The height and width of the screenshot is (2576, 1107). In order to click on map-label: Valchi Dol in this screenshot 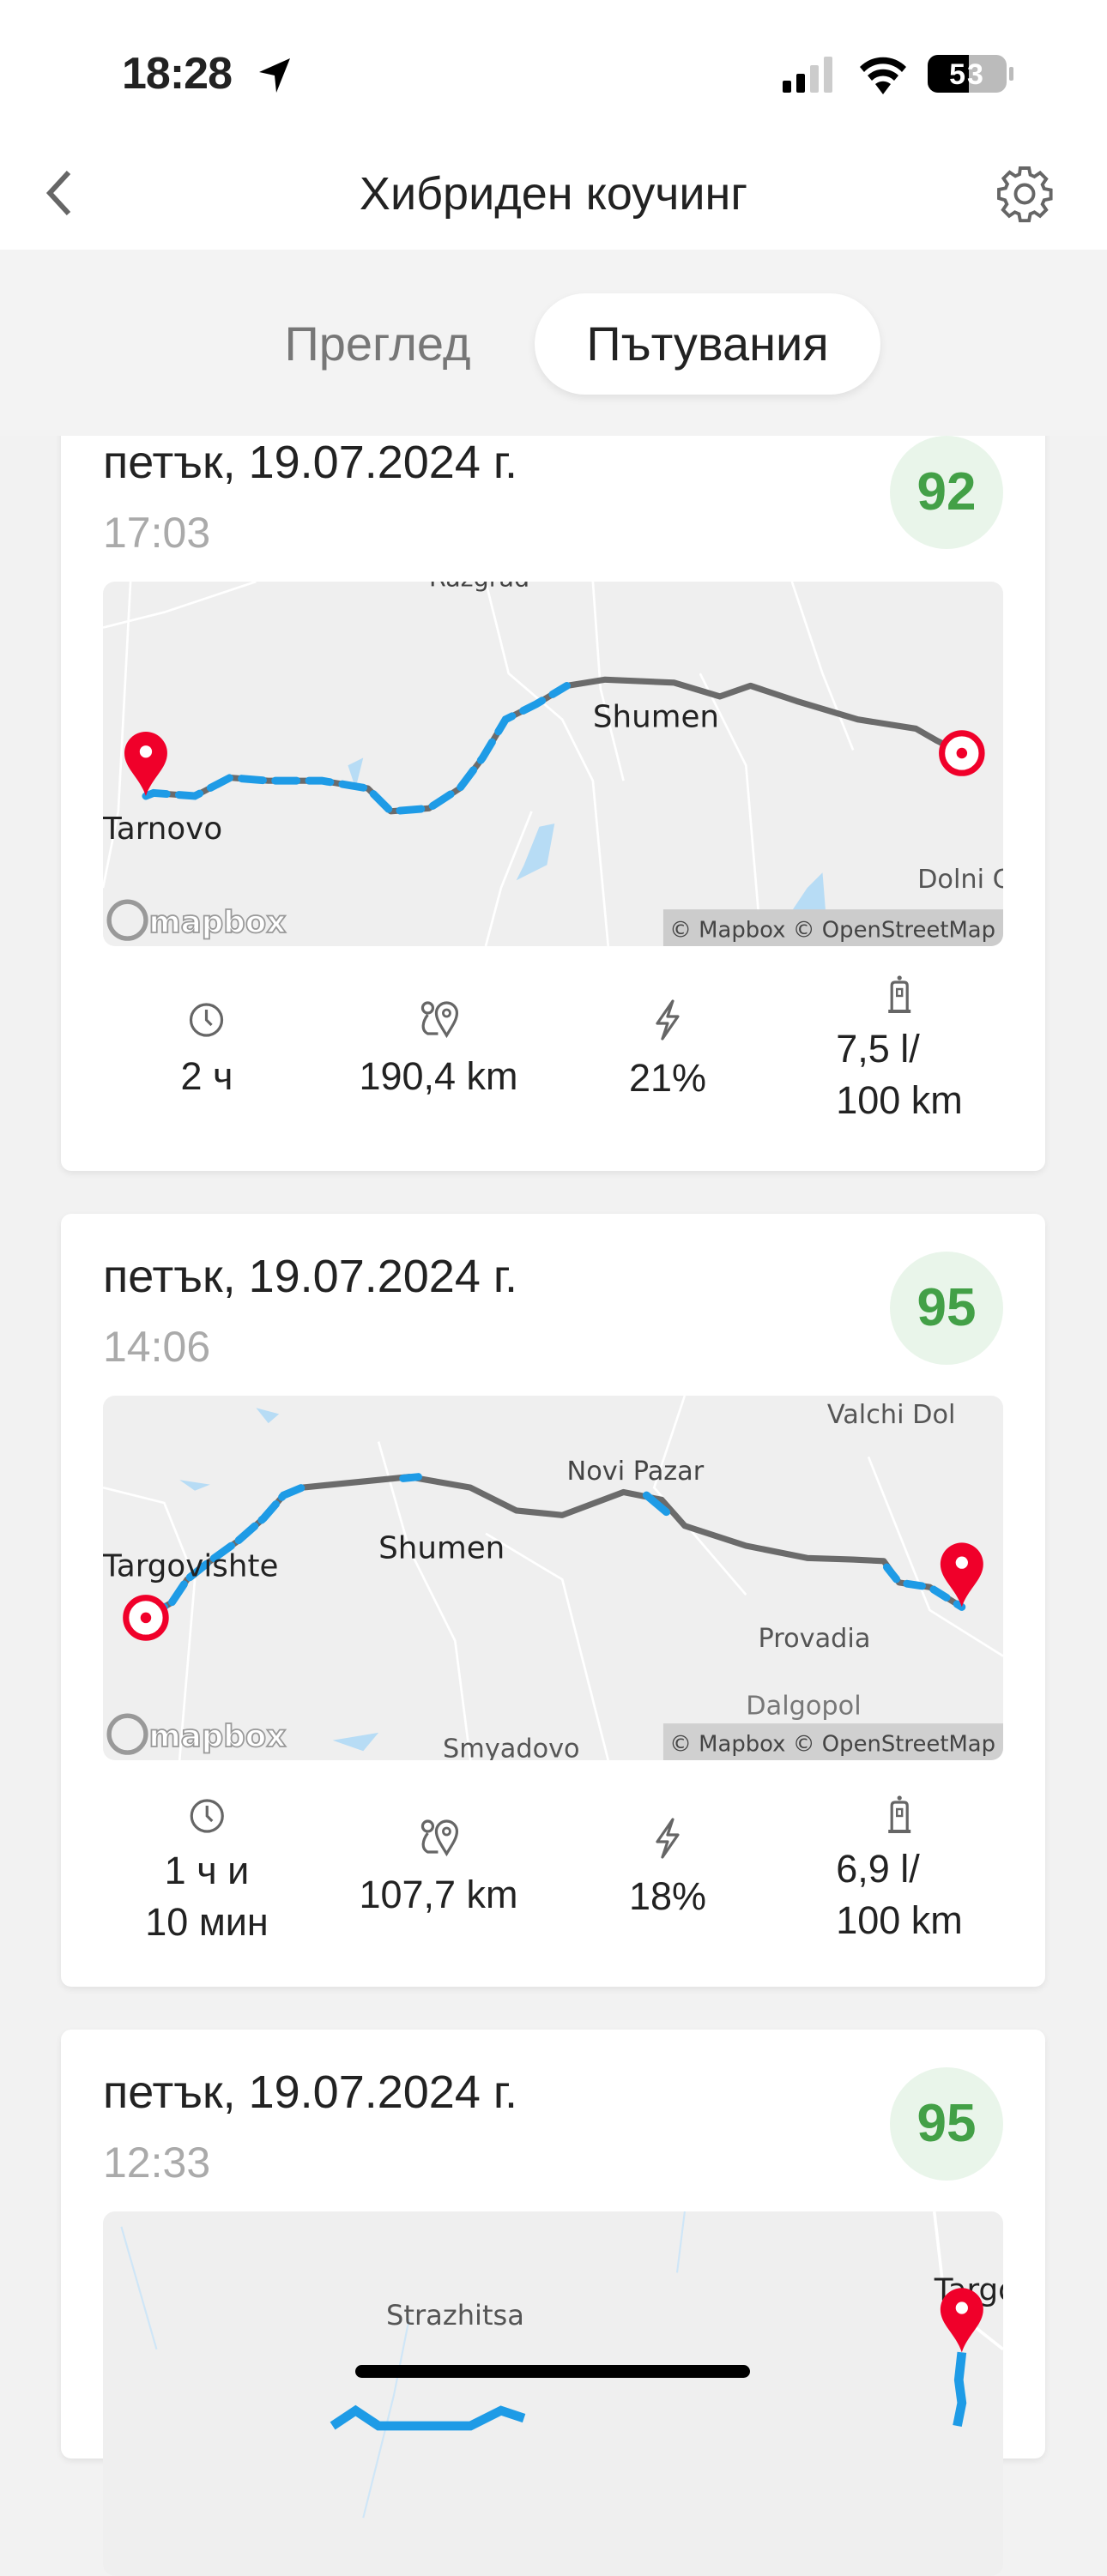, I will do `click(891, 1415)`.